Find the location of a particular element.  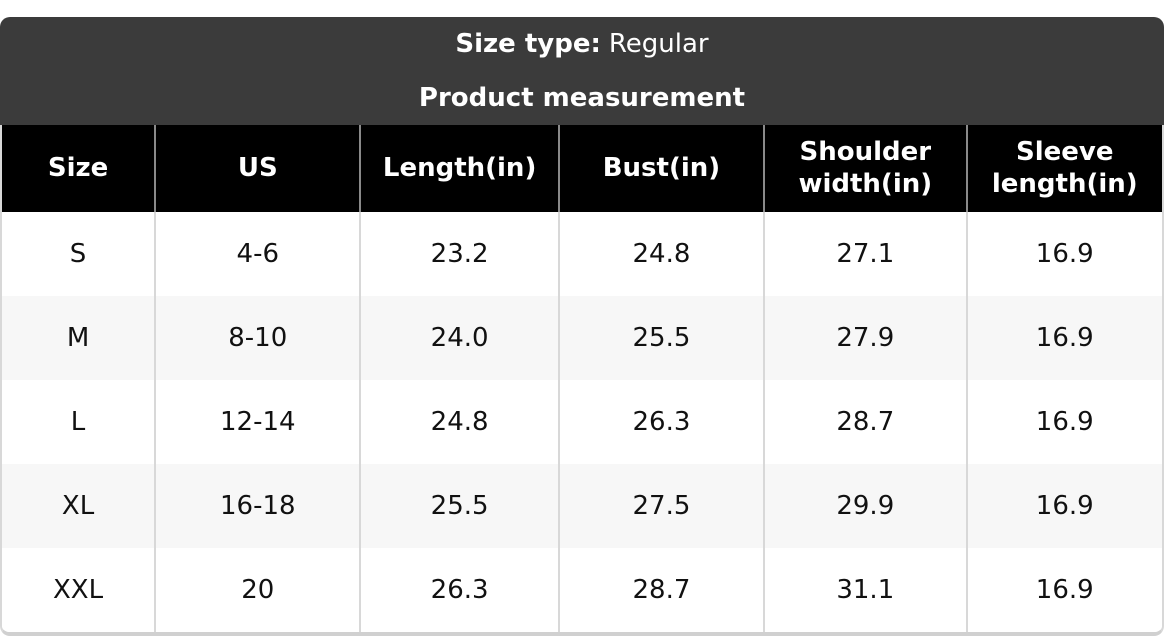

measurement-cell: 27.9 is located at coordinates (865, 338).